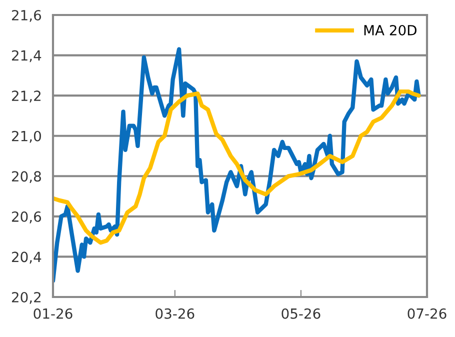  What do you see at coordinates (175, 313) in the screenshot?
I see `x-tick-label: 03-26` at bounding box center [175, 313].